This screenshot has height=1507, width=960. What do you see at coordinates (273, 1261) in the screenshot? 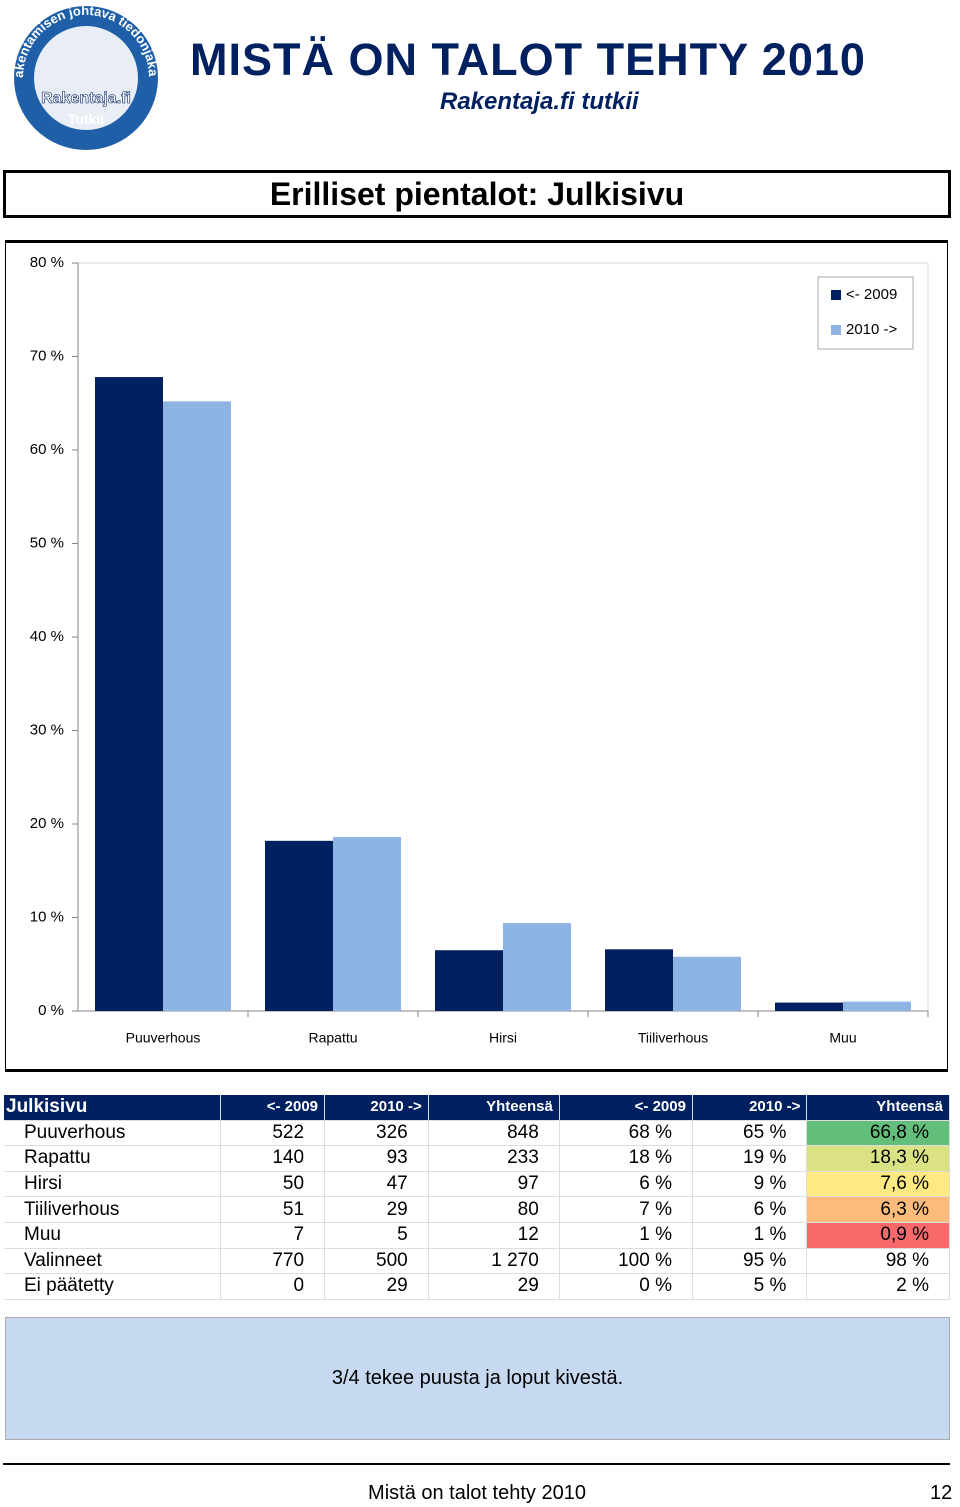
I see `table-cell: 770` at bounding box center [273, 1261].